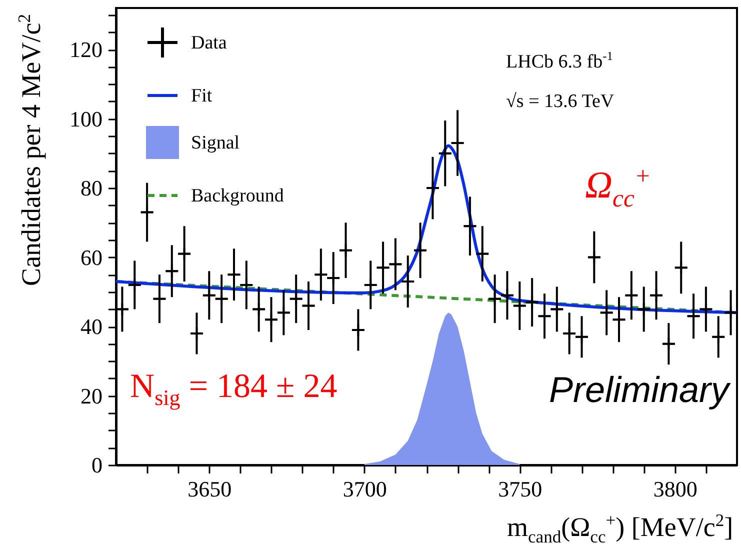 The image size is (741, 550). I want to click on legend-label: Signal, so click(215, 143).